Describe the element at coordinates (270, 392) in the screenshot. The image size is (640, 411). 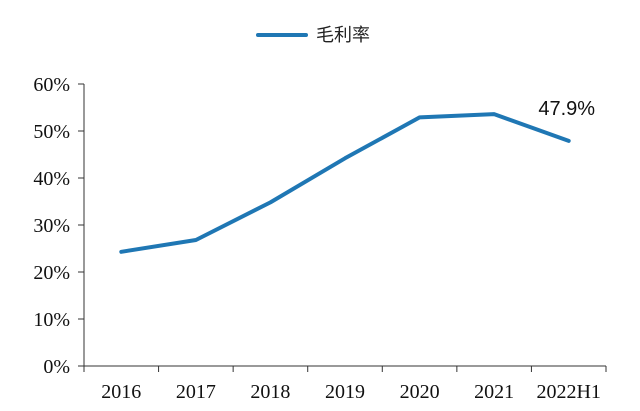
I see `x-tick-label: 2018` at that location.